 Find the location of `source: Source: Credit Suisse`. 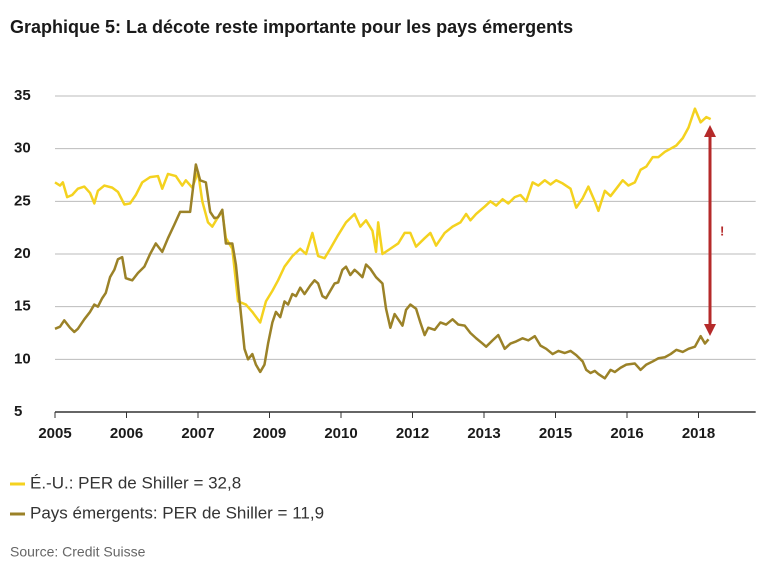

source: Source: Credit Suisse is located at coordinates (78, 552).